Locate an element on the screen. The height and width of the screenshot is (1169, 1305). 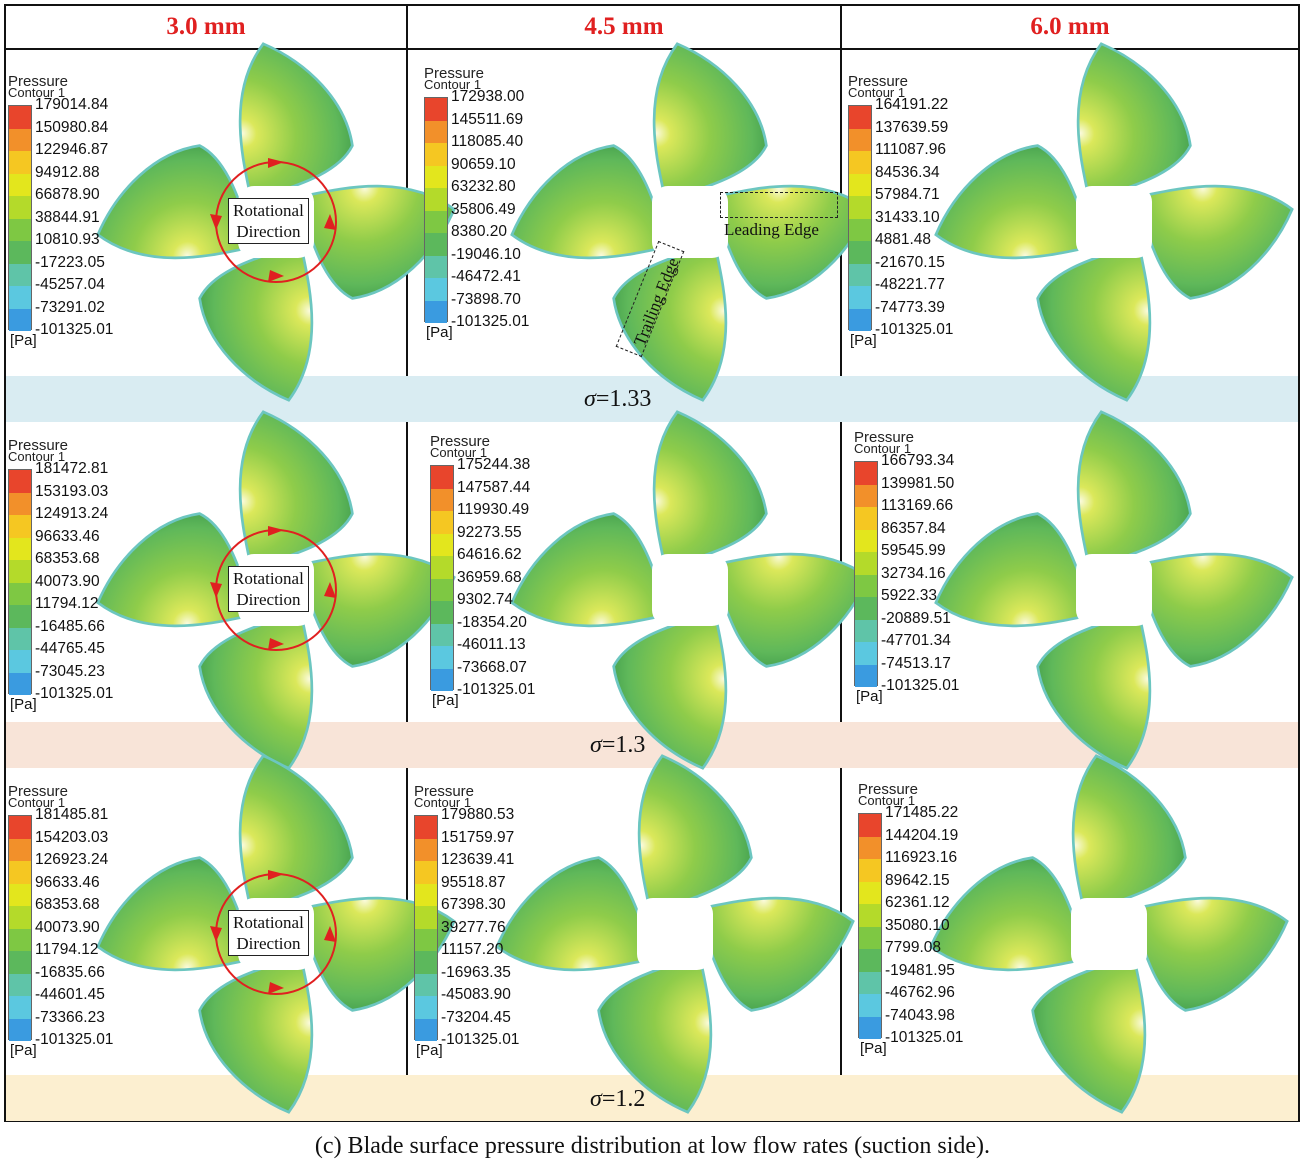
legend-tick-label: 137639.59 is located at coordinates (912, 127).